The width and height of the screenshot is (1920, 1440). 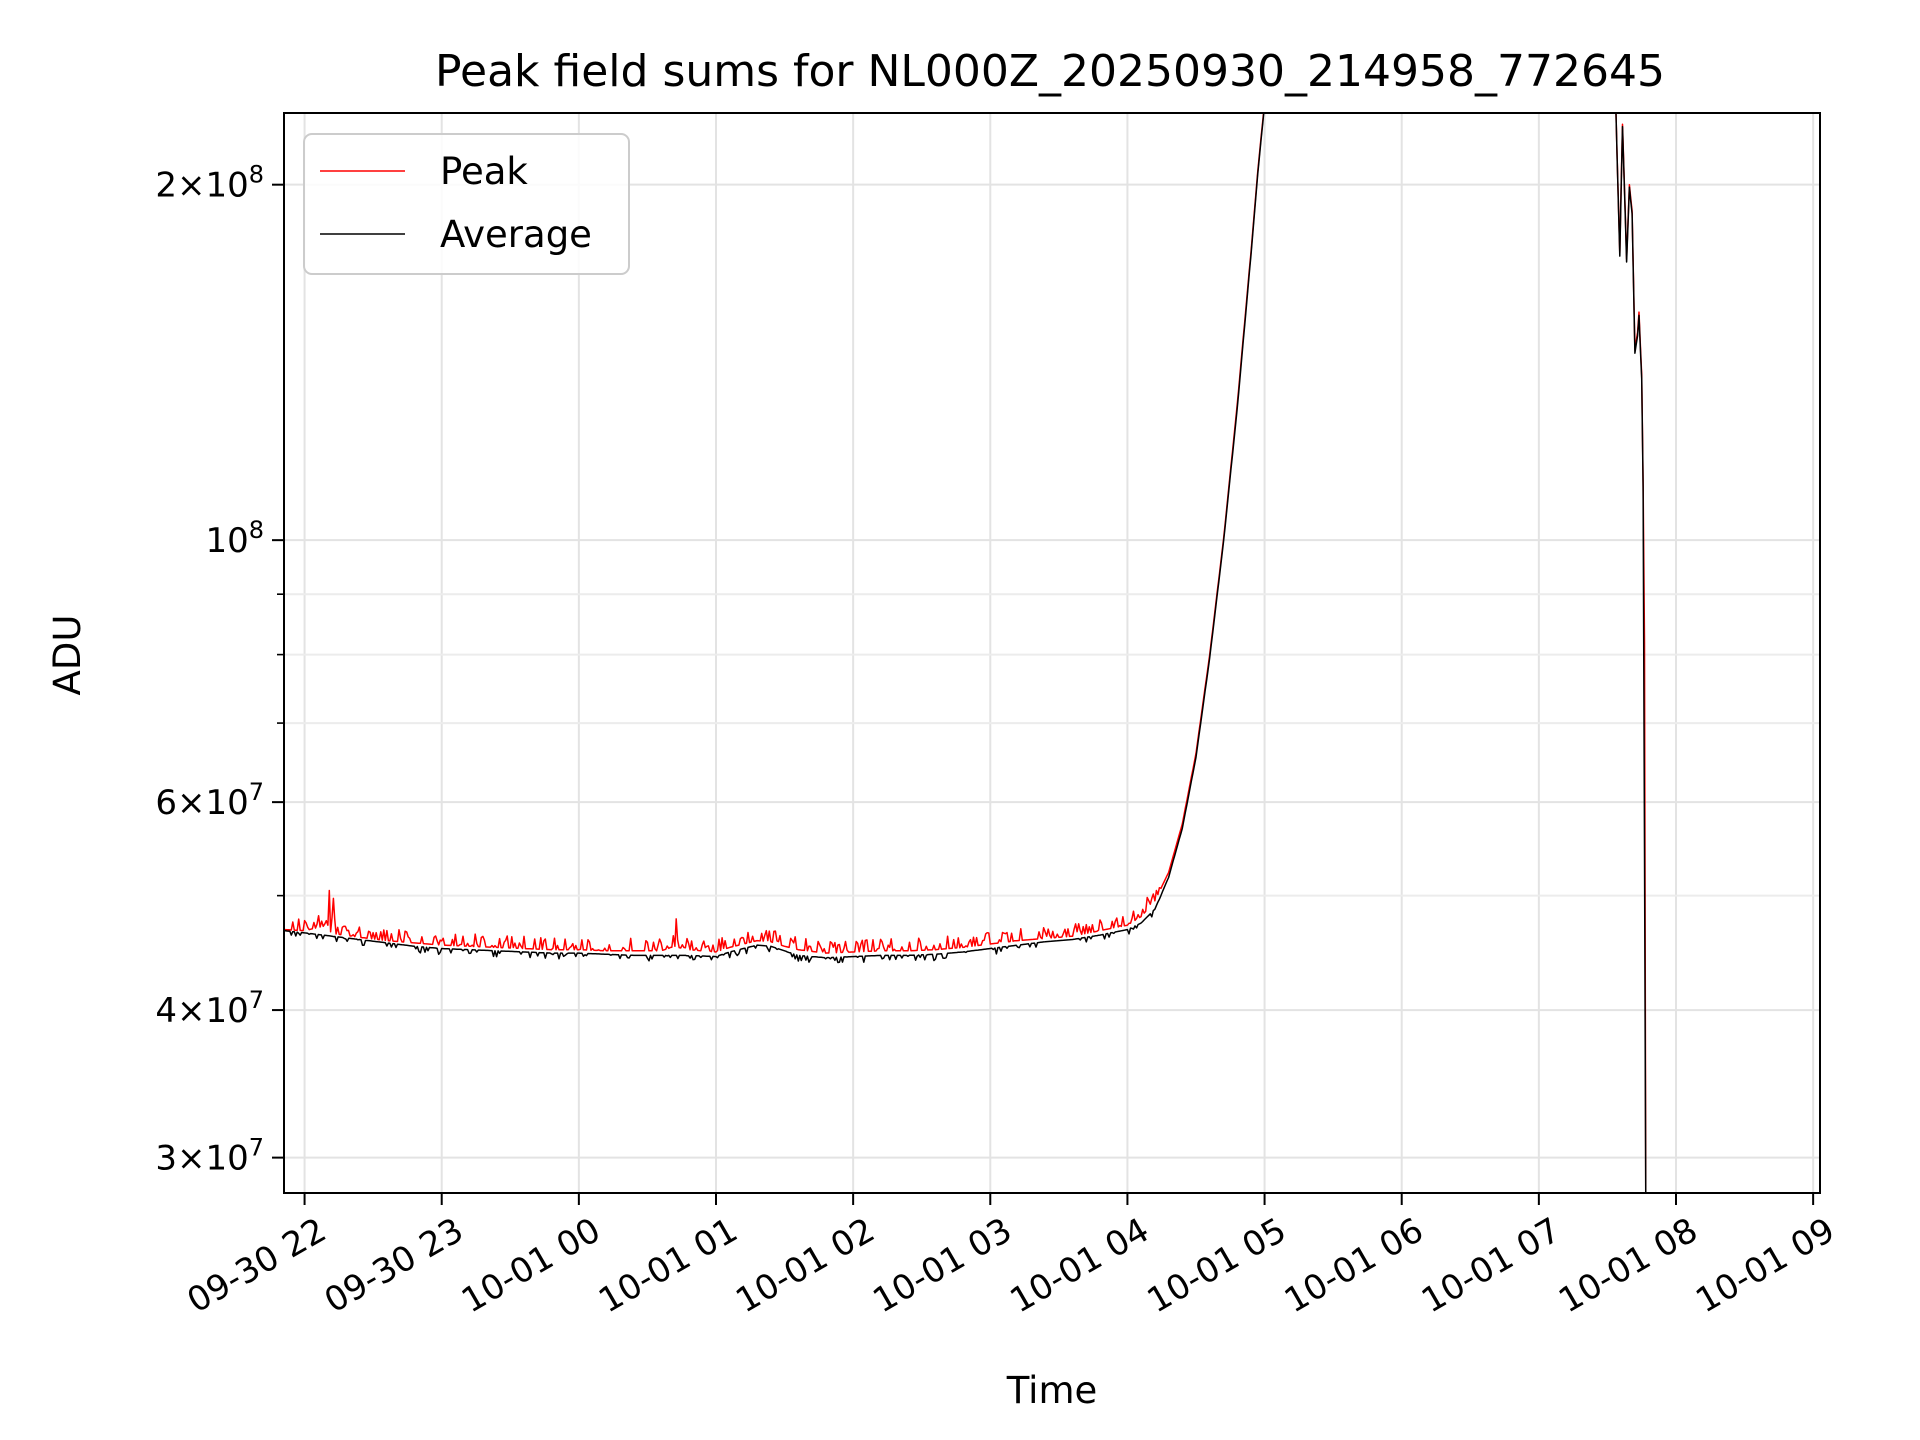 What do you see at coordinates (484, 171) in the screenshot?
I see `legend-label-peak: Peak` at bounding box center [484, 171].